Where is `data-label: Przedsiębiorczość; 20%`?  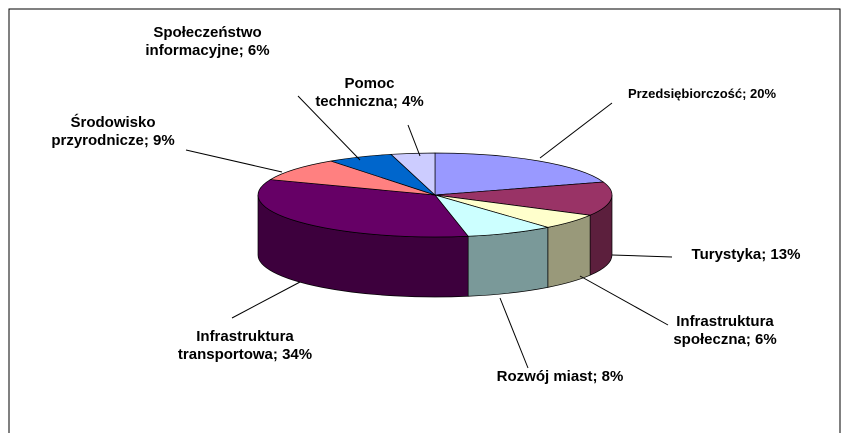
data-label: Przedsiębiorczość; 20% is located at coordinates (702, 93).